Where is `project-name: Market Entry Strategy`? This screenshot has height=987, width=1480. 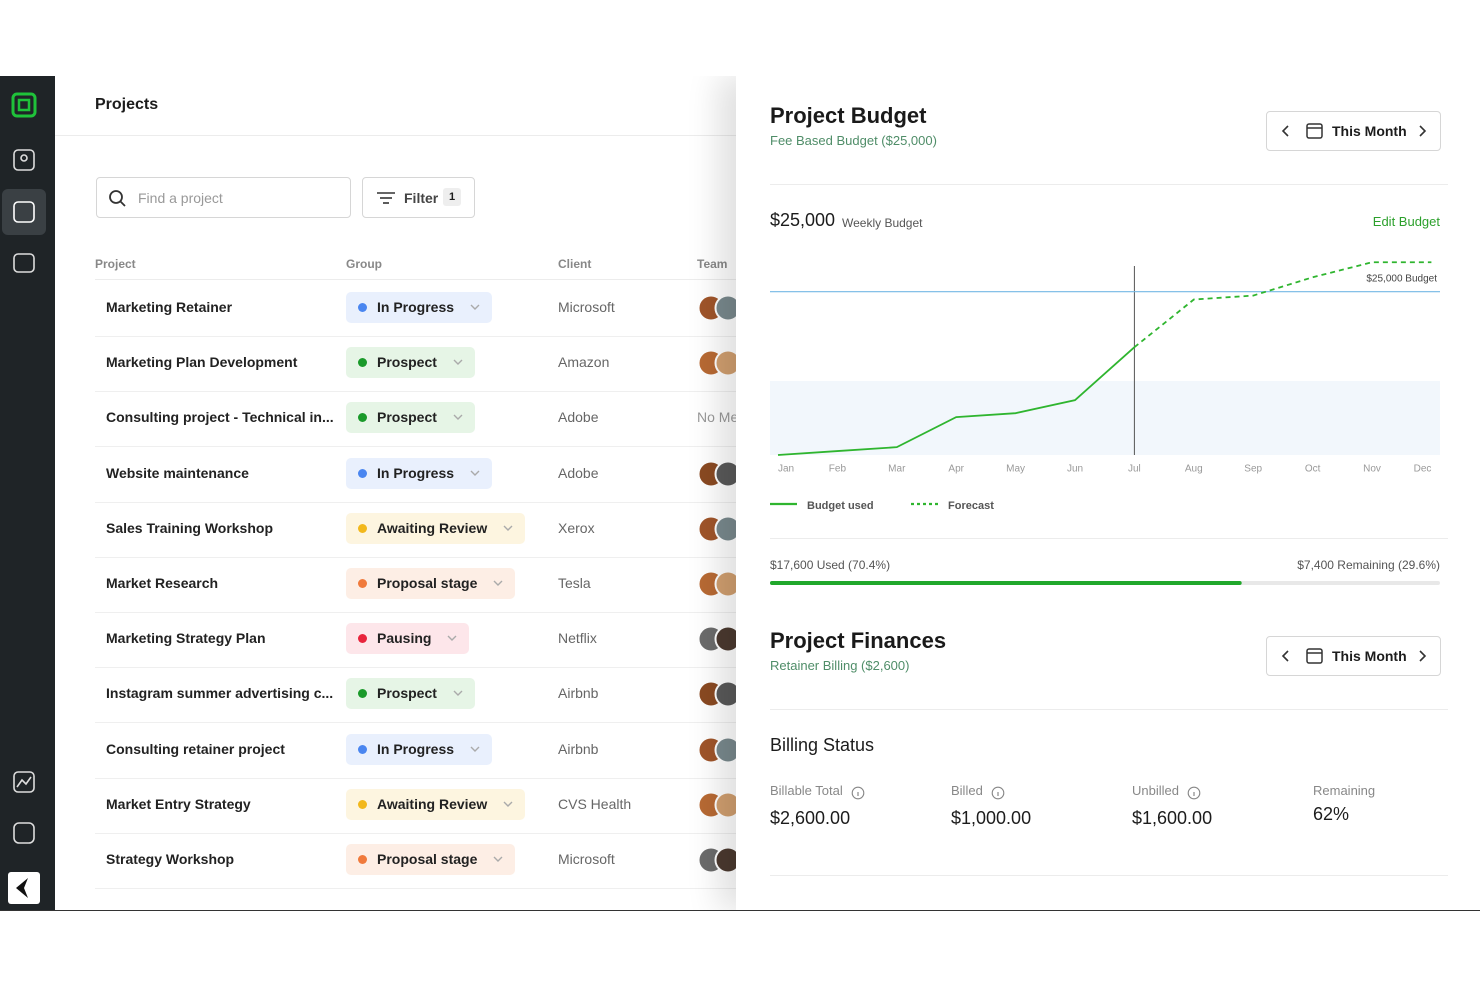 project-name: Market Entry Strategy is located at coordinates (178, 803).